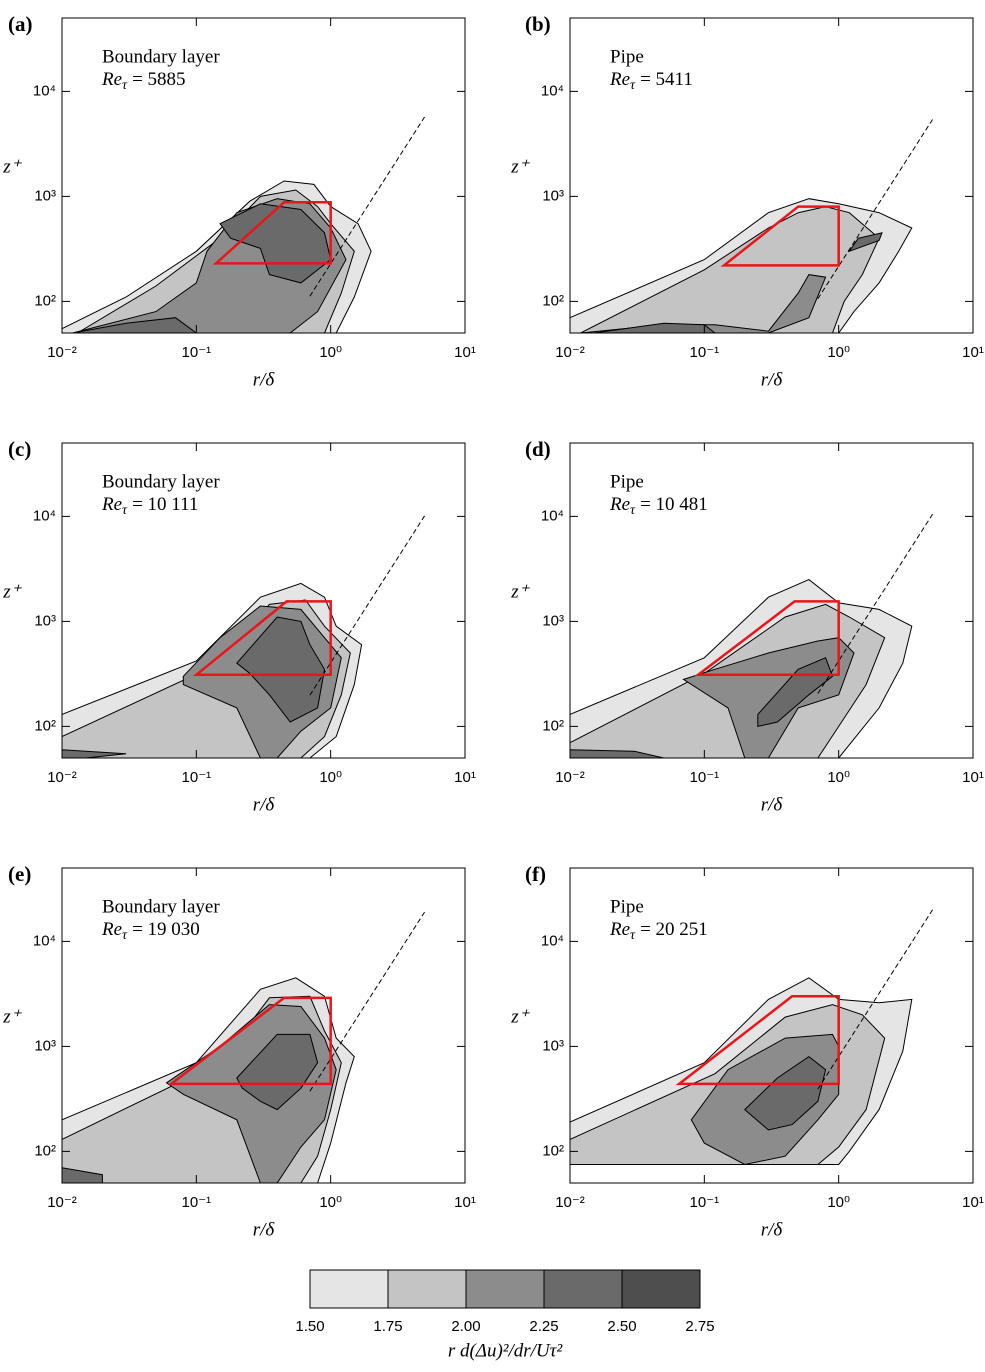 The image size is (985, 1372). Describe the element at coordinates (535, 874) in the screenshot. I see `panel-label: (f)` at that location.